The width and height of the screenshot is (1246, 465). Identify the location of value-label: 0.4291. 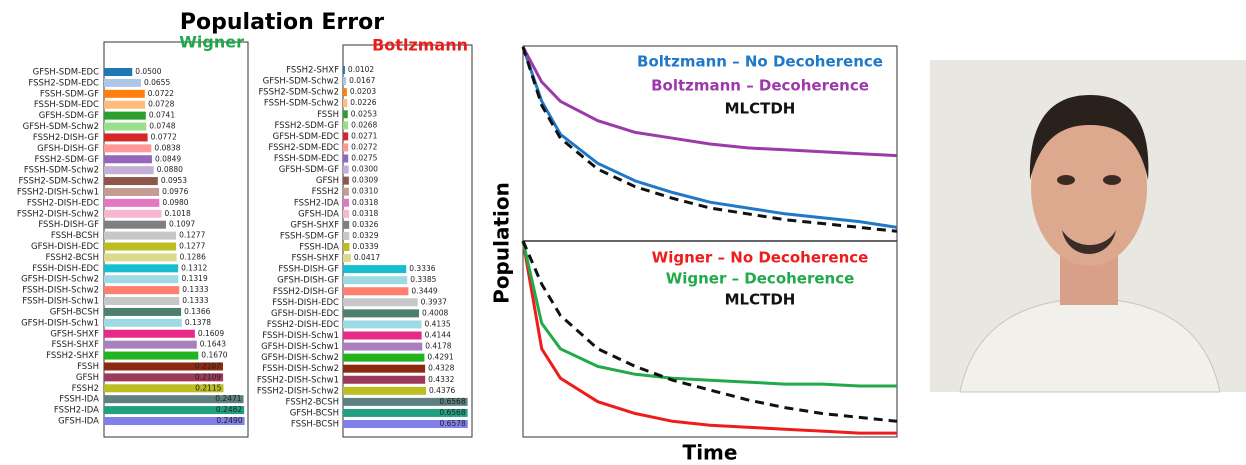
(440, 357).